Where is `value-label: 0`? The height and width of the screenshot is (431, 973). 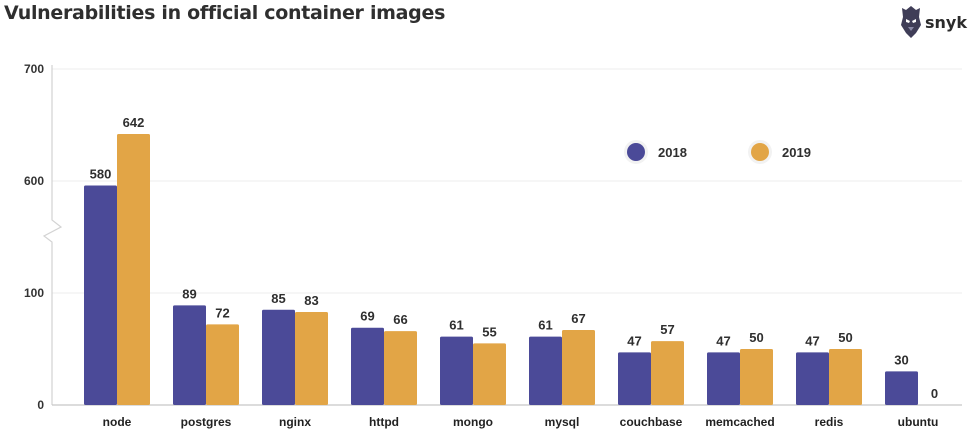 value-label: 0 is located at coordinates (934, 393).